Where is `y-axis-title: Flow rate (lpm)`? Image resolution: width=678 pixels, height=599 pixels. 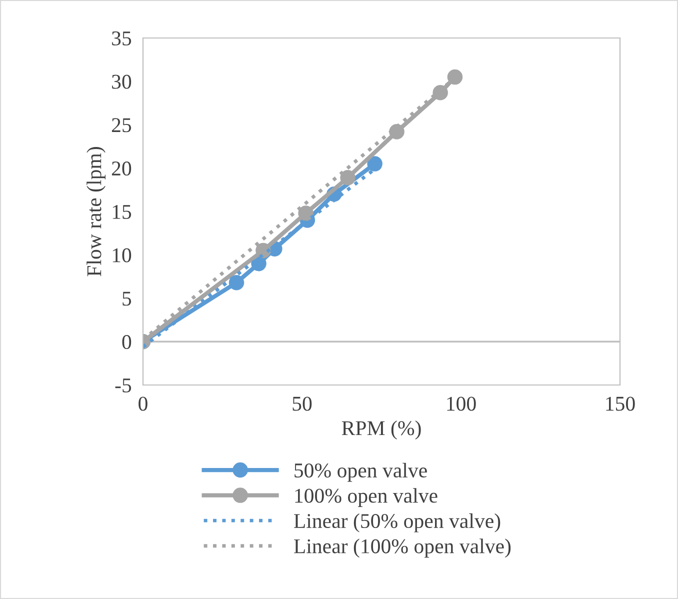
y-axis-title: Flow rate (lpm) is located at coordinates (96, 211).